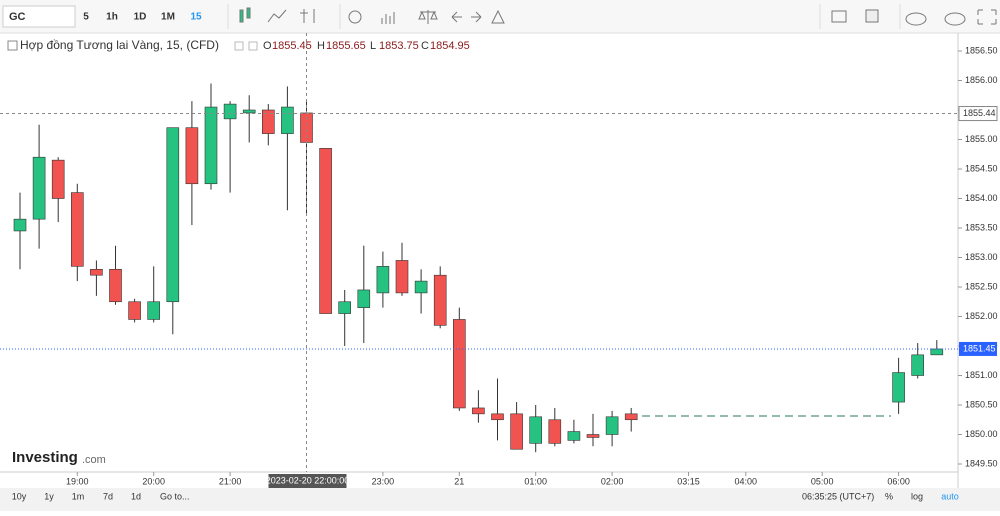 The width and height of the screenshot is (1000, 516). Describe the element at coordinates (981, 257) in the screenshot. I see `y-tick-label: 1853.00` at that location.